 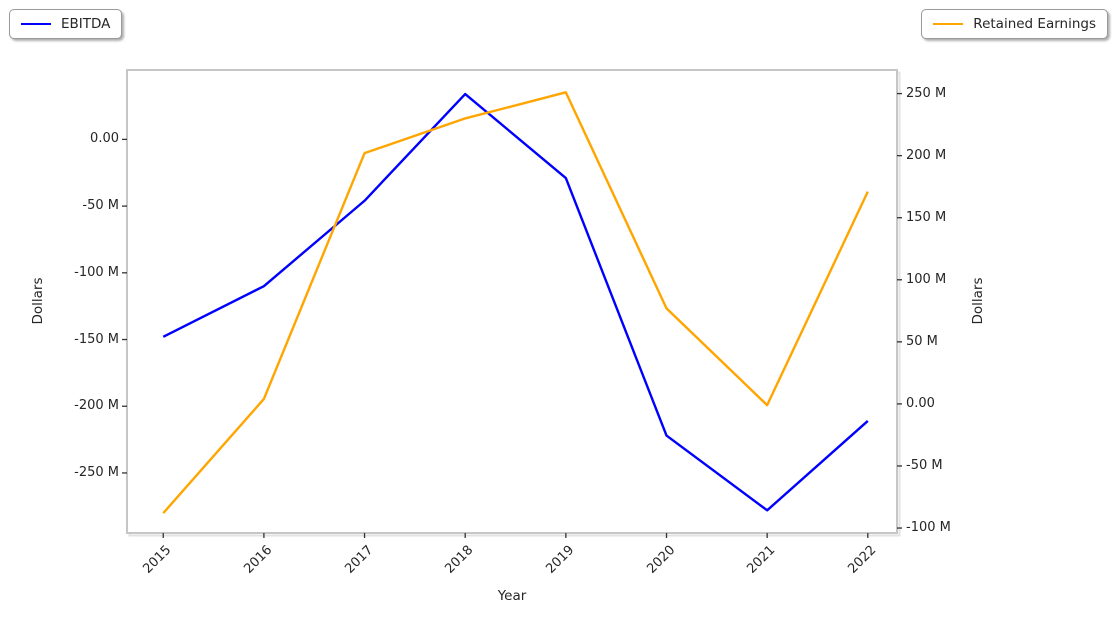 I want to click on legend-retained-earnings: Retained Earnings, so click(x=1014, y=24).